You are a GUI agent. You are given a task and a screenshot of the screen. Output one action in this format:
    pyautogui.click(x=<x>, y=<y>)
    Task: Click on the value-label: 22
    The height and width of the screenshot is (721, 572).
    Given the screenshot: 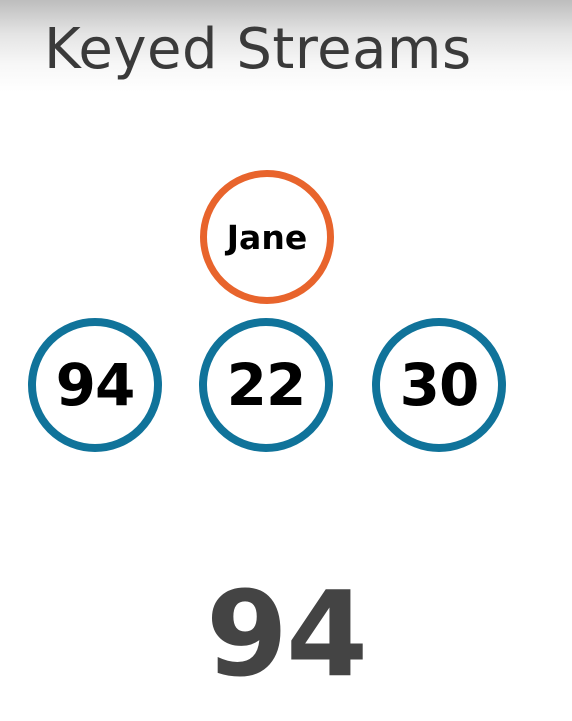 What is the action you would take?
    pyautogui.click(x=266, y=385)
    